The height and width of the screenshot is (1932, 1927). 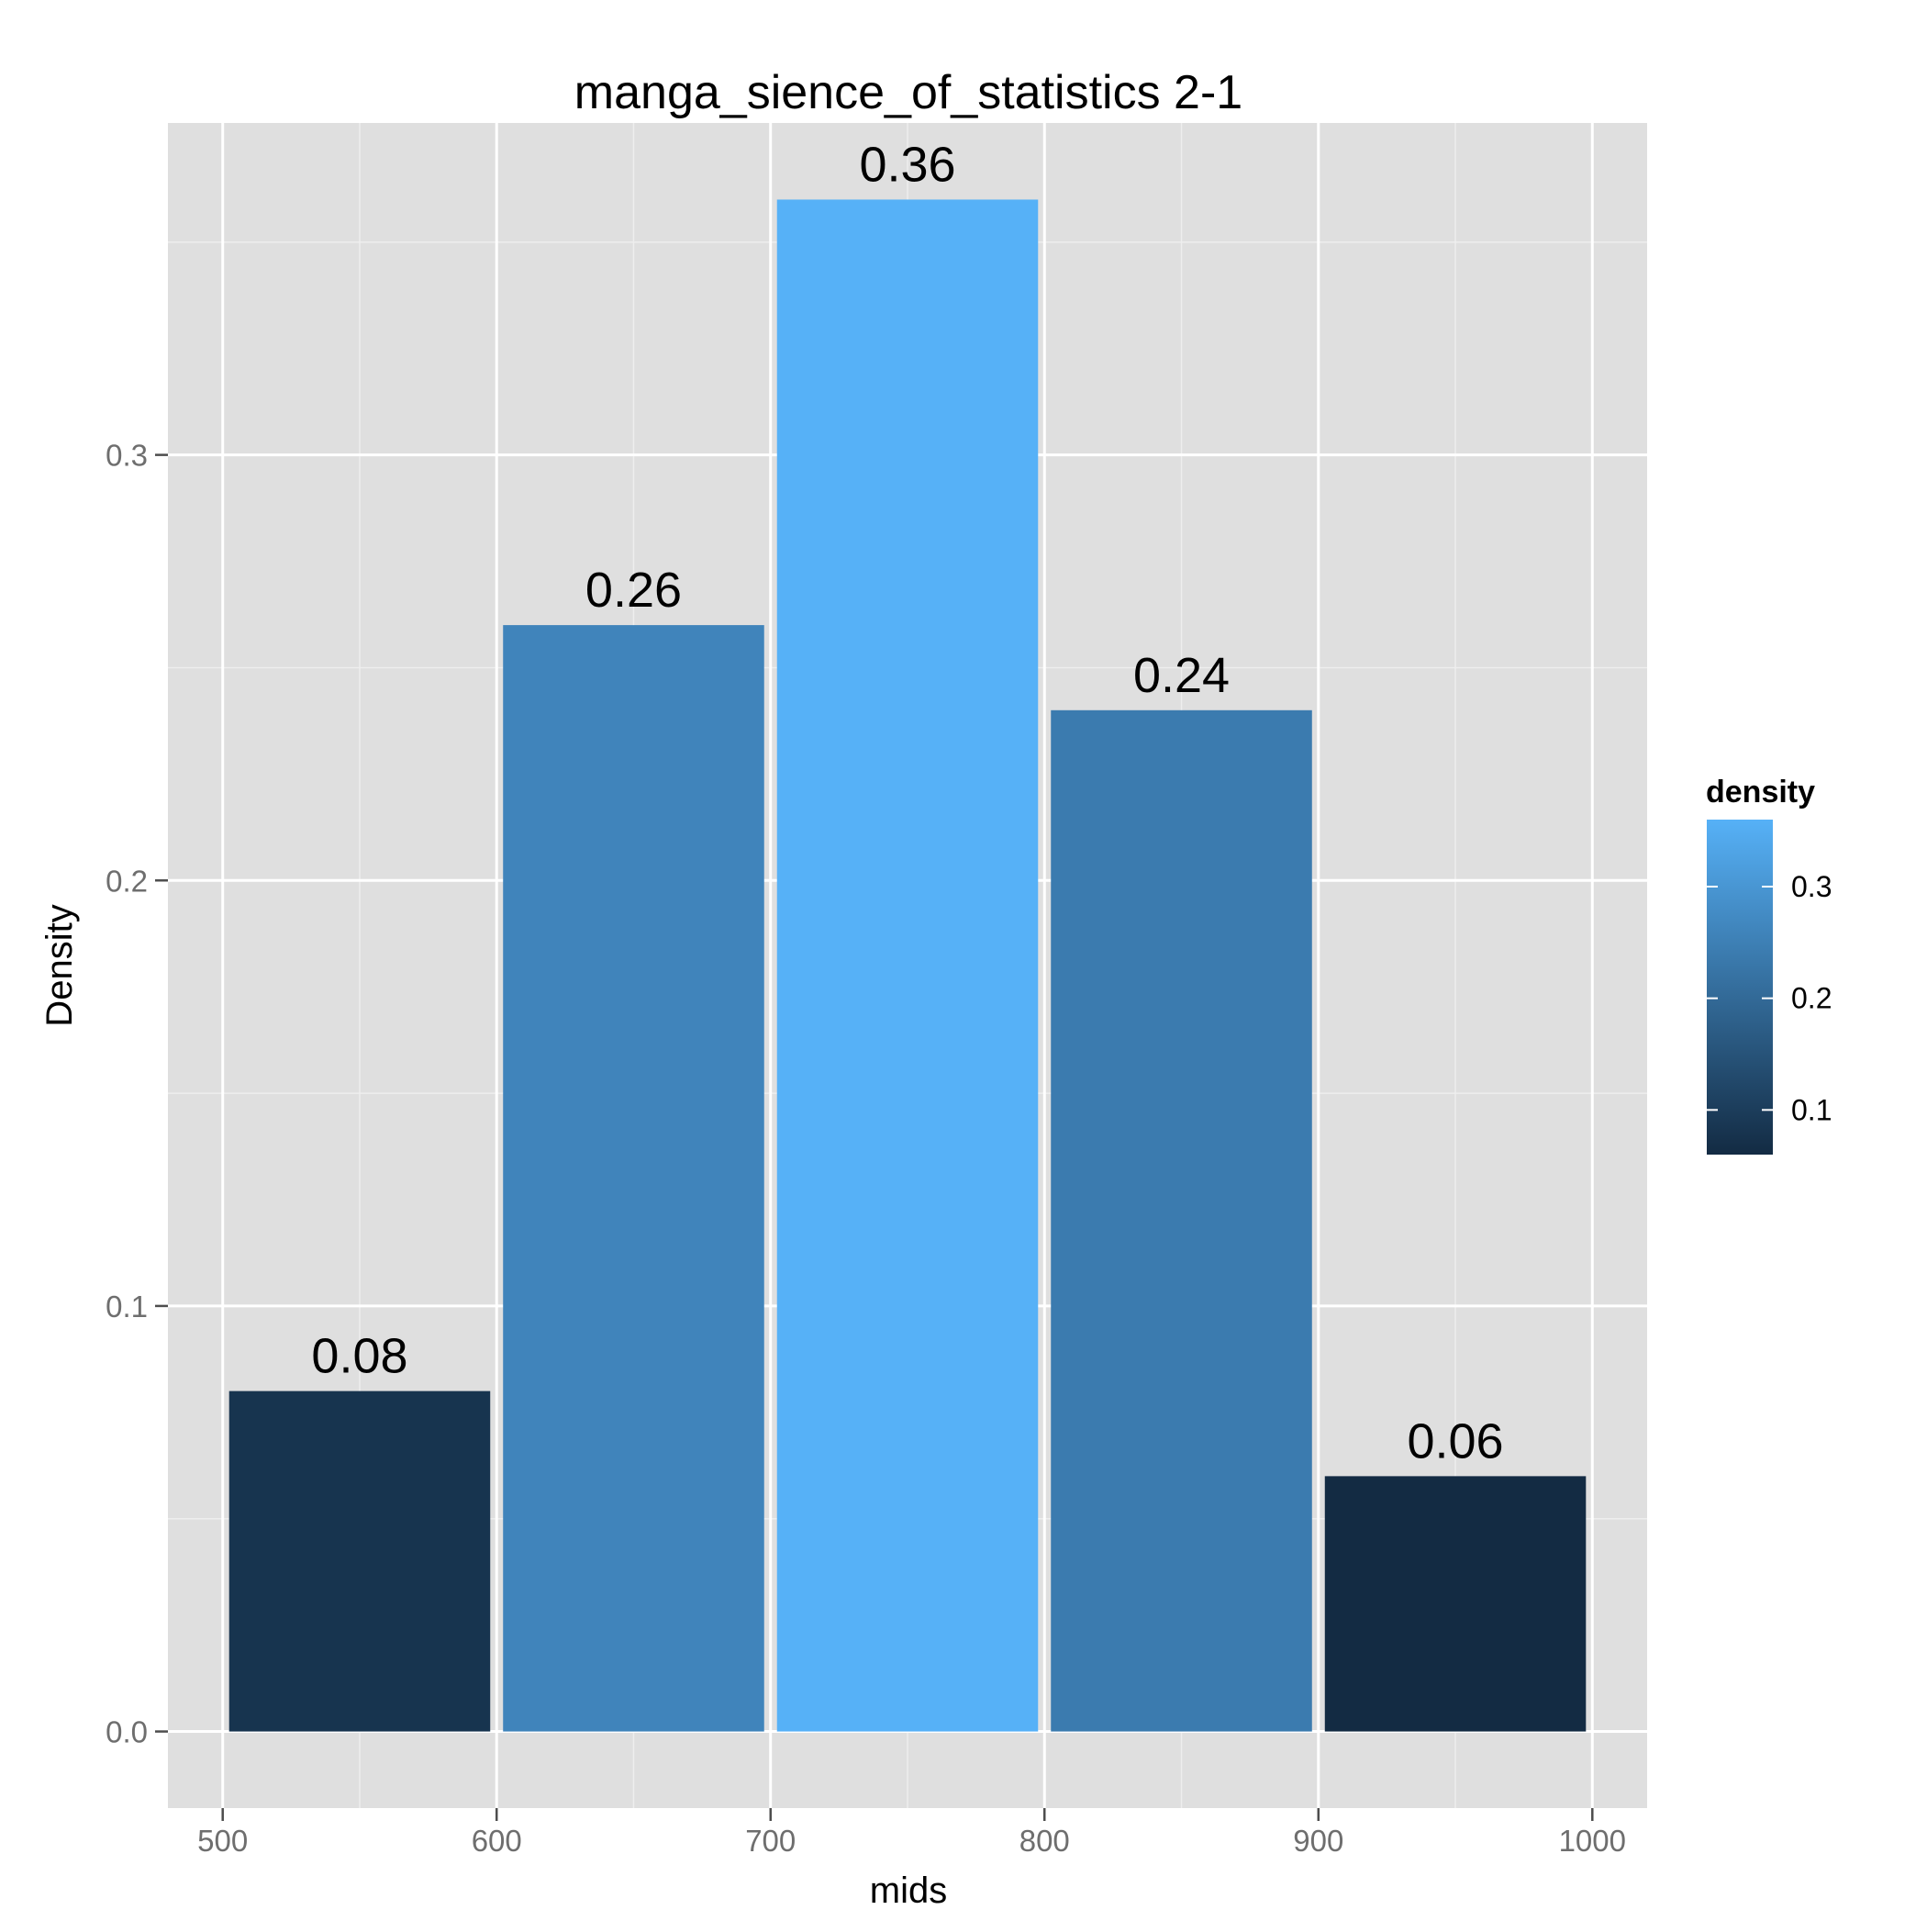 I want to click on bar-value-label: 0.08, so click(x=359, y=1356).